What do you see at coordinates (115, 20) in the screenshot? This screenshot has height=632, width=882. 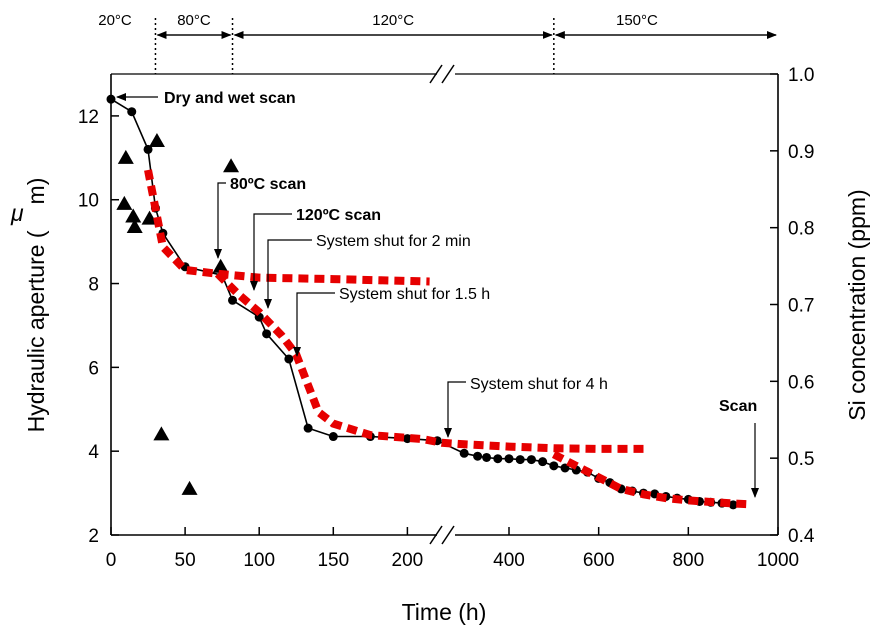 I see `temperature-label: 20°C` at bounding box center [115, 20].